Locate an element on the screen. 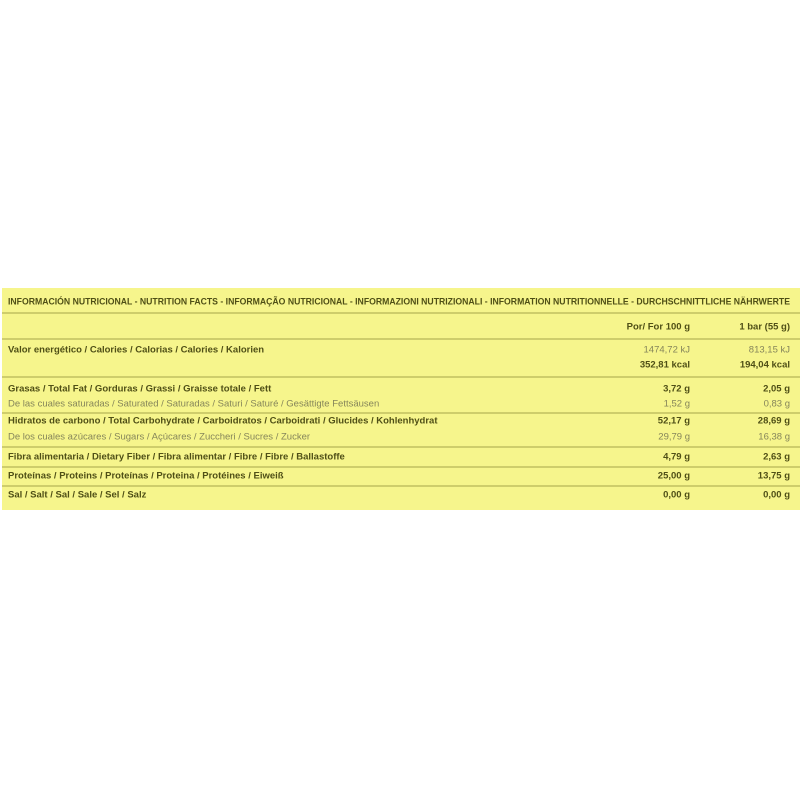 This screenshot has width=800, height=800. row-value: 3,72 g is located at coordinates (676, 389).